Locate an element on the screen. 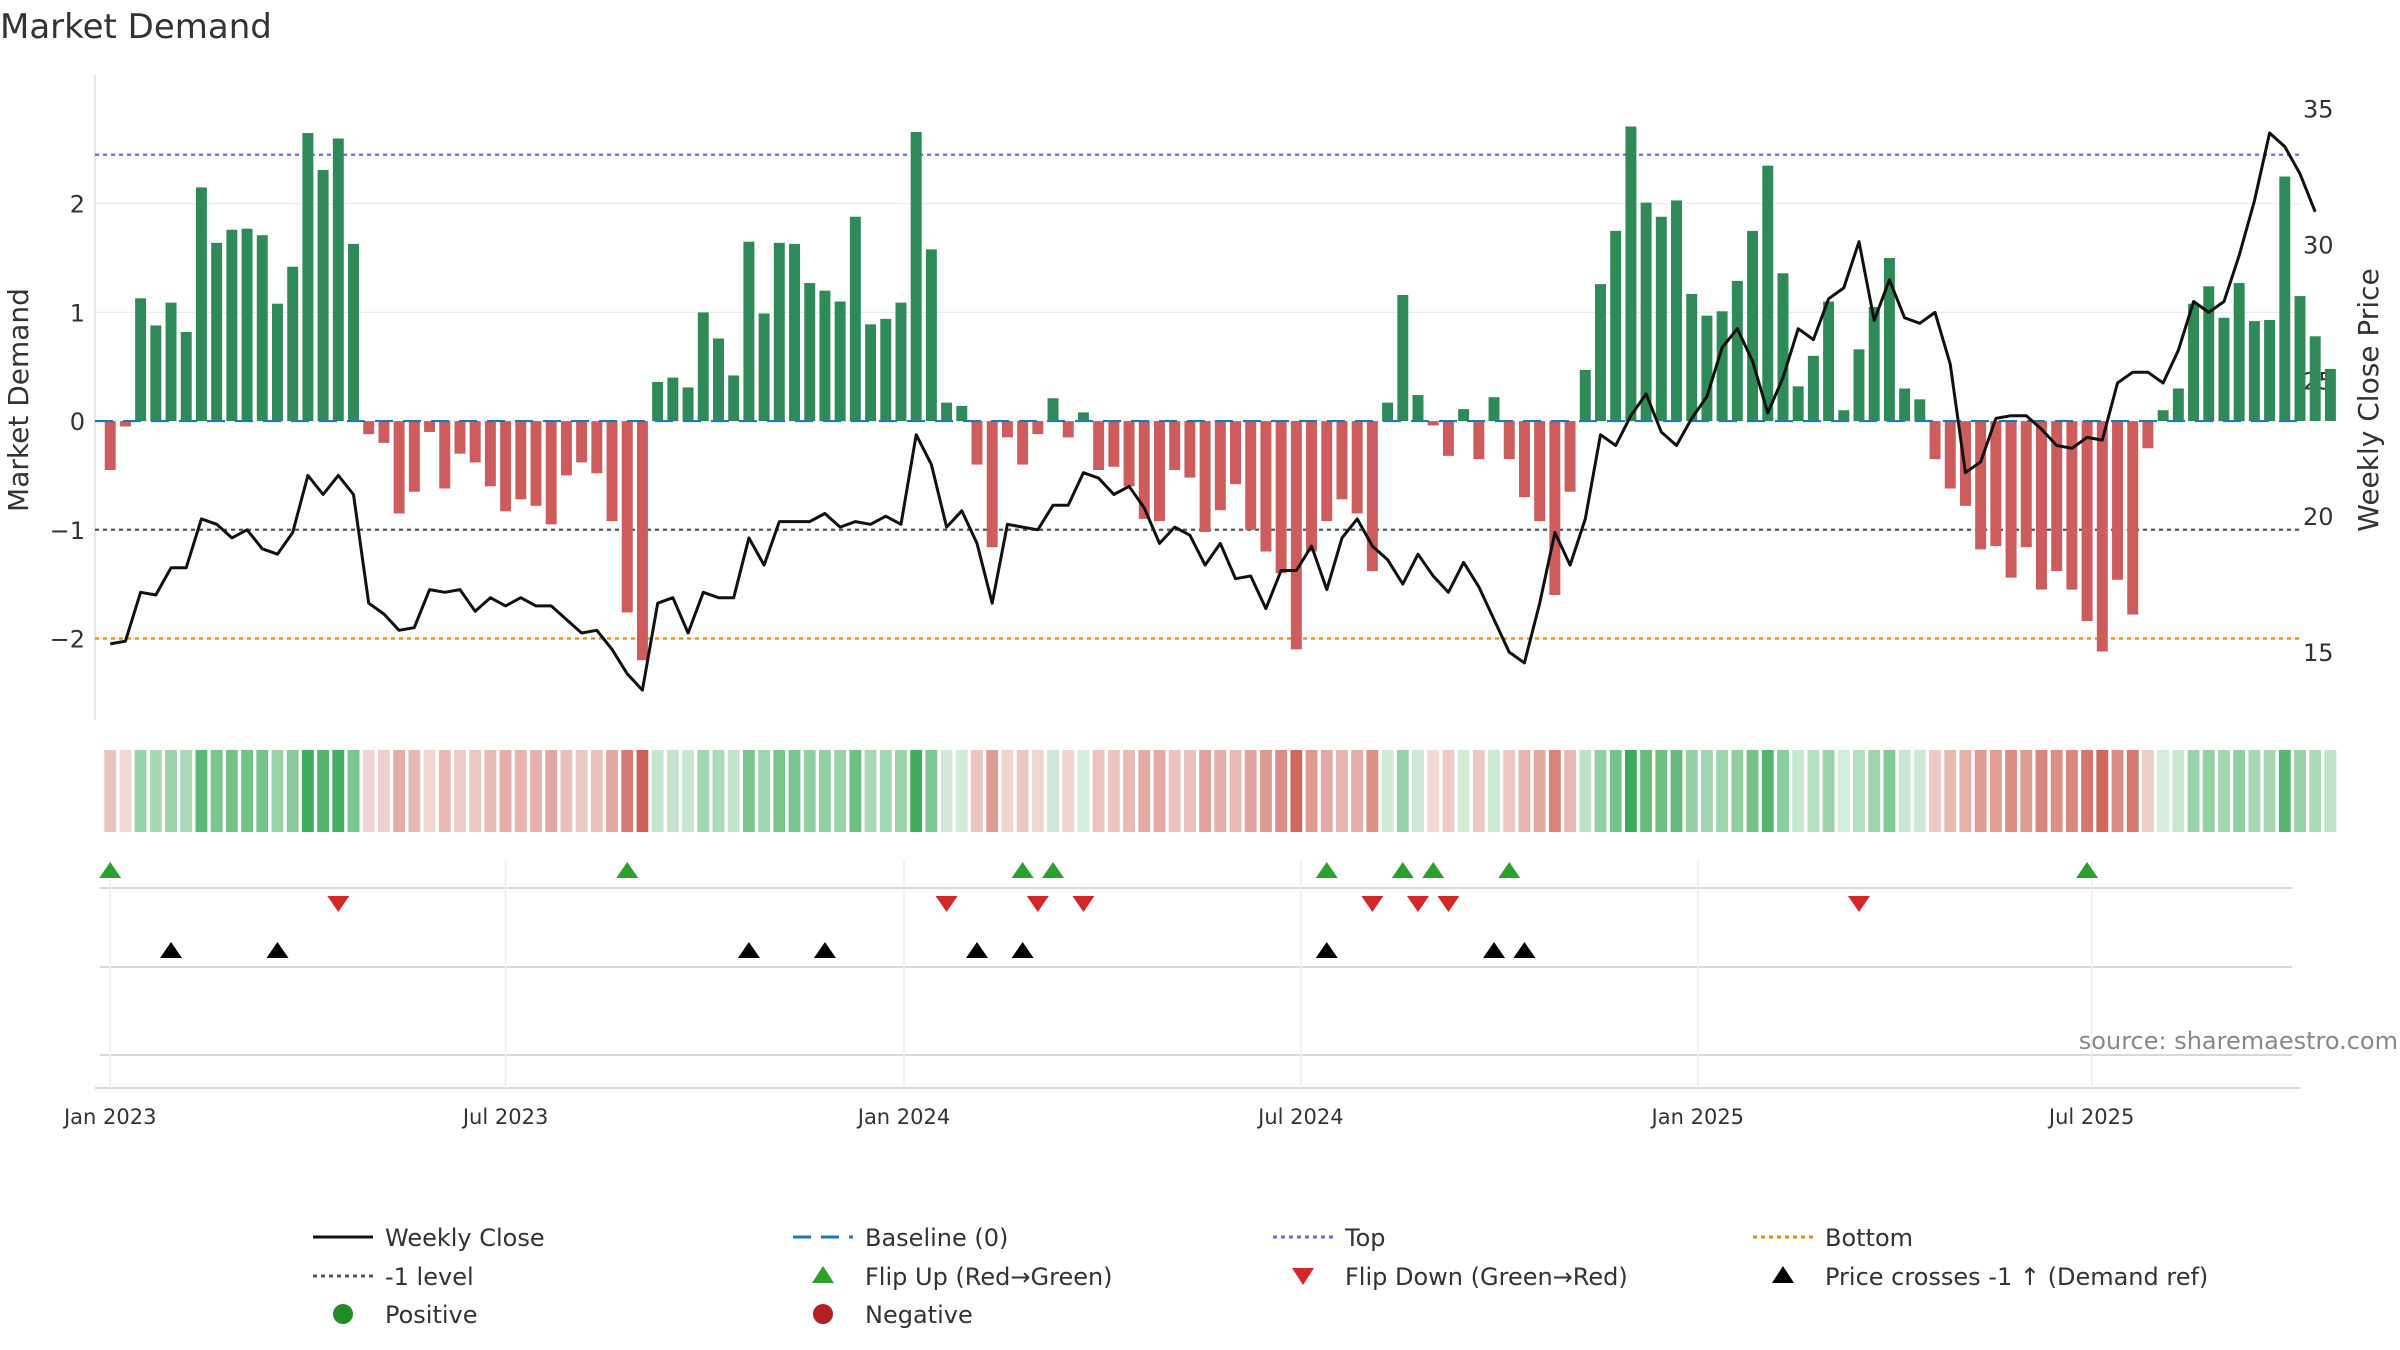 The image size is (2400, 1350). right-tick-label: 30 is located at coordinates (2318, 245).